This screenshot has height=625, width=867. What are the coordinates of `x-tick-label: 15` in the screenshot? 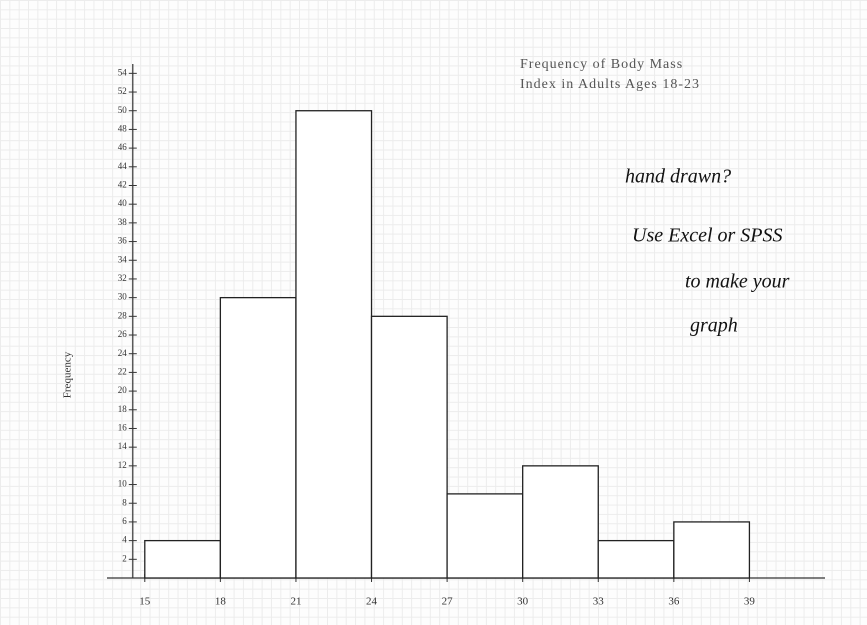 It's located at (145, 602).